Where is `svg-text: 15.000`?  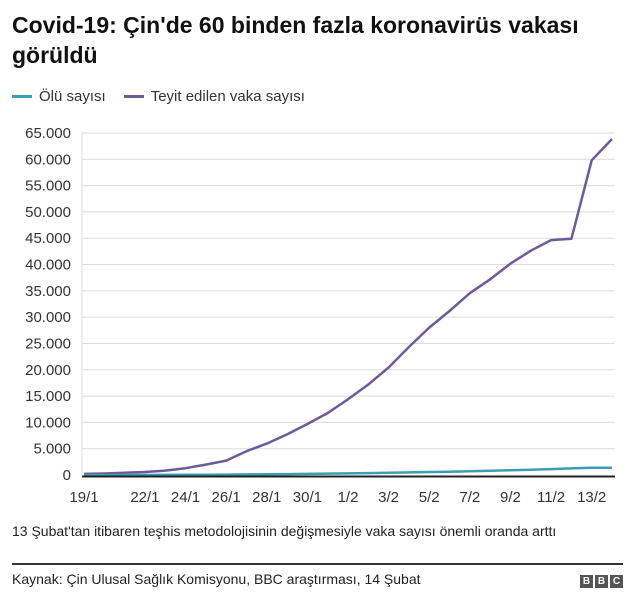
svg-text: 15.000 is located at coordinates (48, 396).